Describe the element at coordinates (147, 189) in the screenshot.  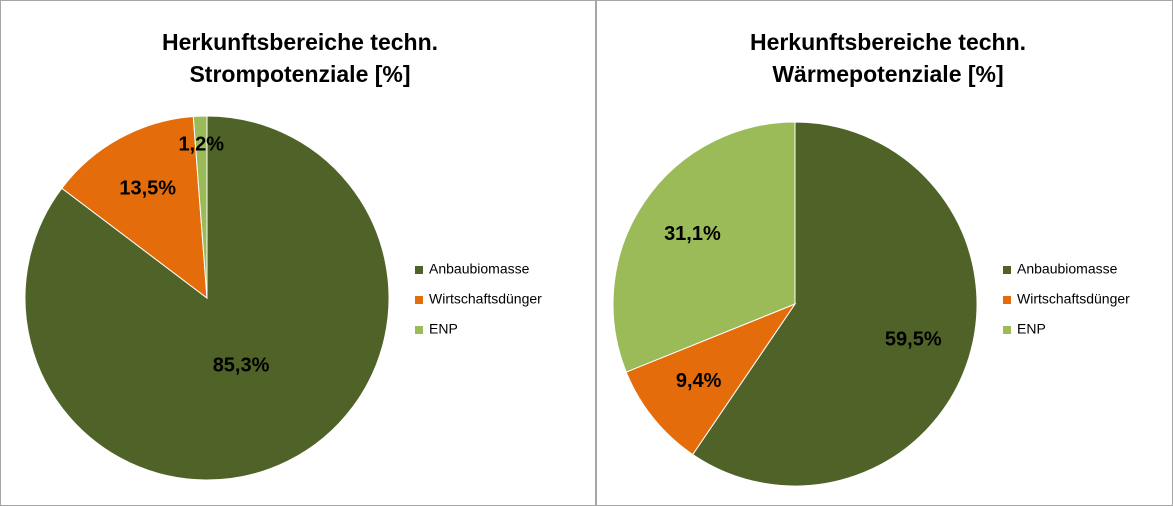
I see `data-label: 13,5%` at that location.